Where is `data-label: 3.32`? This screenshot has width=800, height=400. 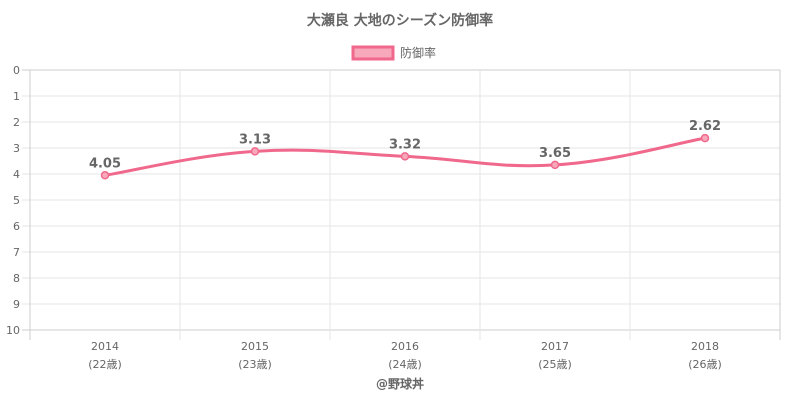
data-label: 3.32 is located at coordinates (405, 144).